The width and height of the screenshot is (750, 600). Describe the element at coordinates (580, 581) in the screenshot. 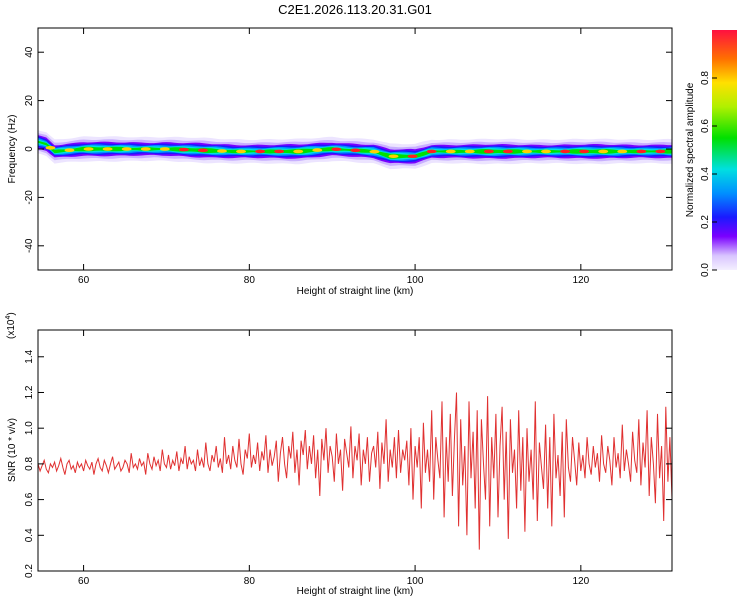

I see `snr-x-tick-label: 120` at that location.